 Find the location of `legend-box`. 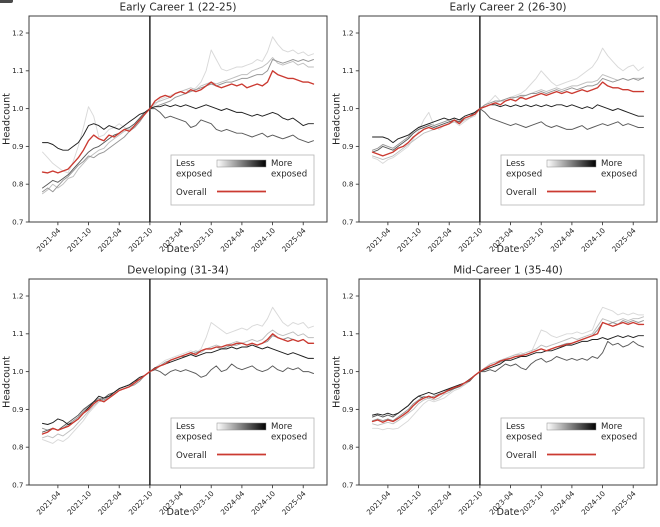

legend-box is located at coordinates (242, 443).